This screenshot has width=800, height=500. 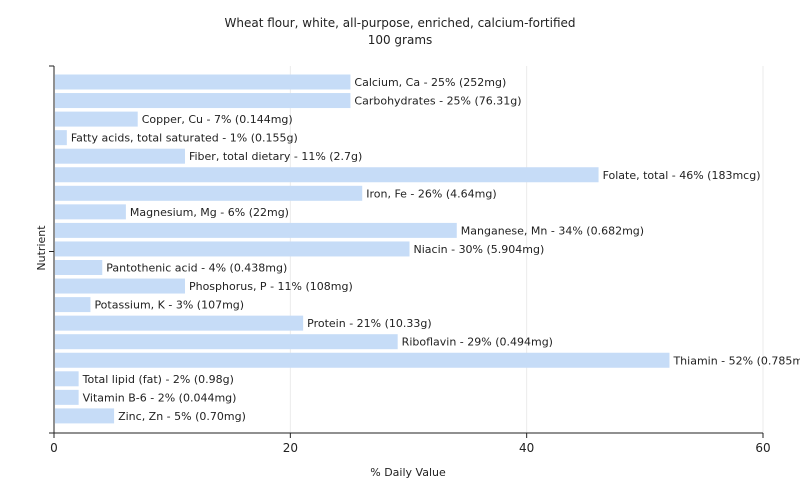 What do you see at coordinates (369, 323) in the screenshot?
I see `bar-label: Protein - 21% (10.33g)` at bounding box center [369, 323].